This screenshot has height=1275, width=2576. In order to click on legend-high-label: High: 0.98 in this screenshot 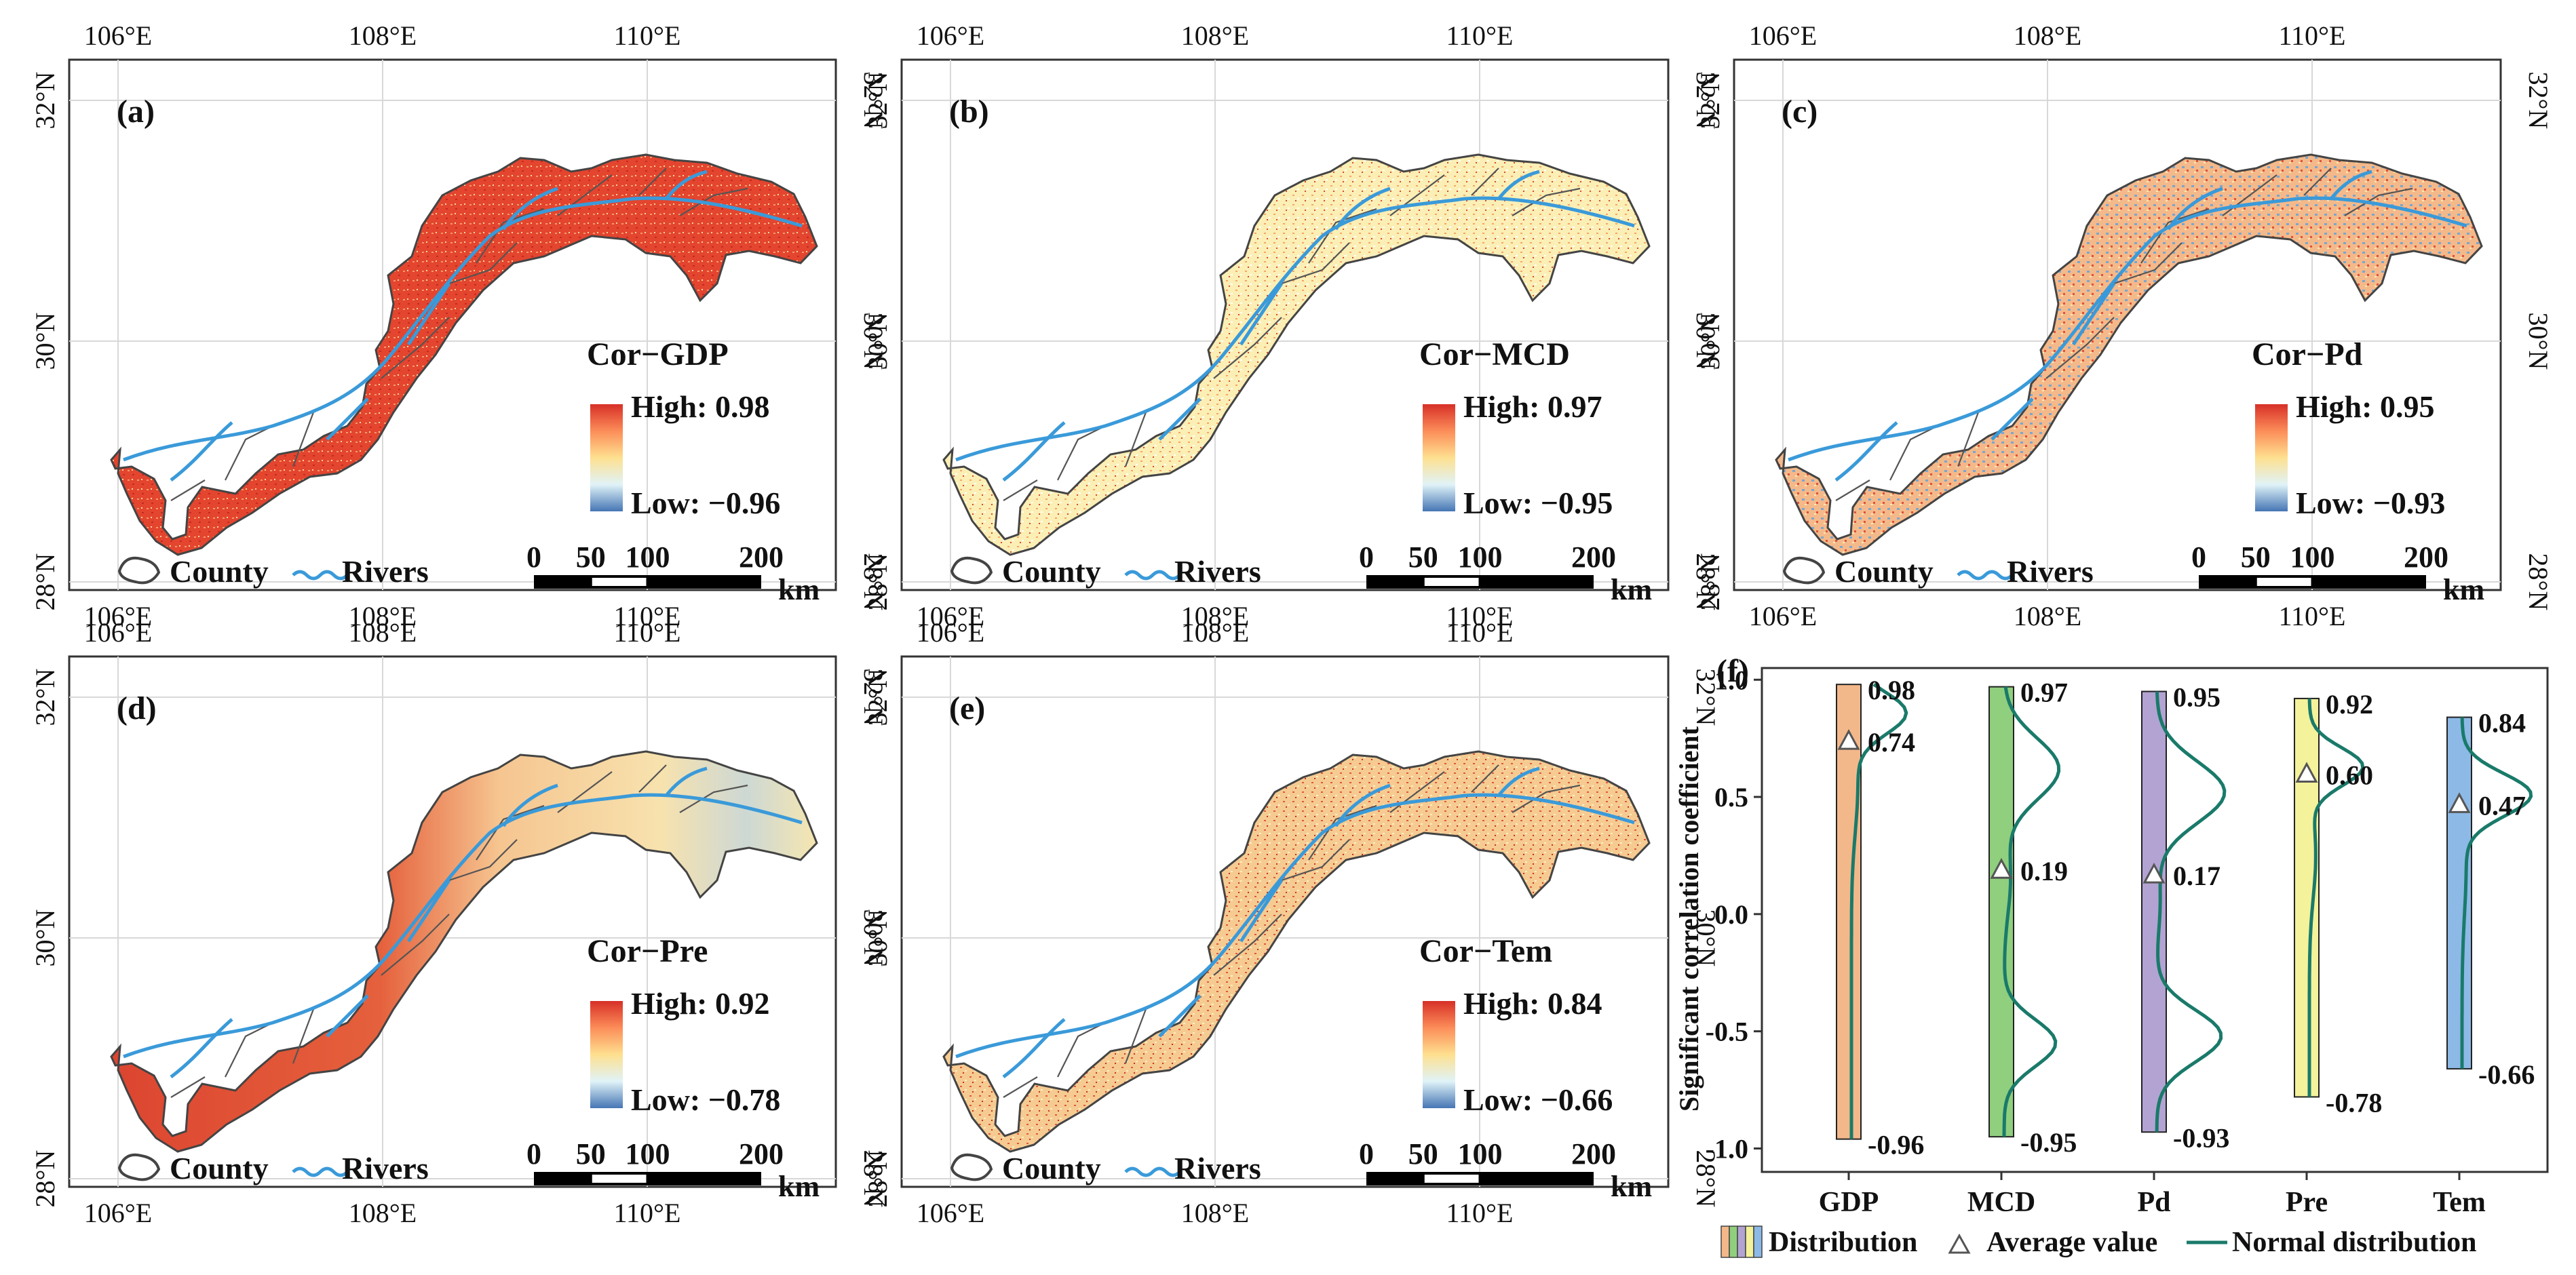, I will do `click(700, 406)`.